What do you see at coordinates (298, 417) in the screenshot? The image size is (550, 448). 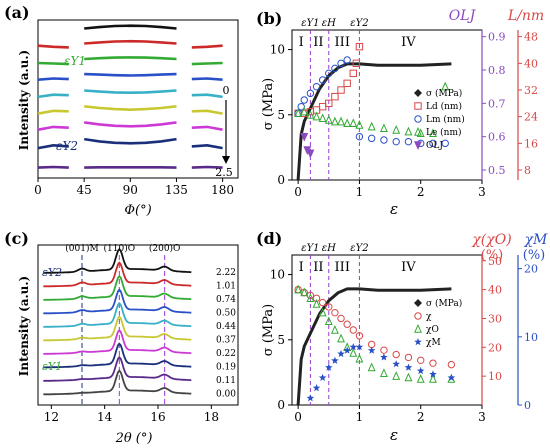 I see `x-tick-label-0: 0` at bounding box center [298, 417].